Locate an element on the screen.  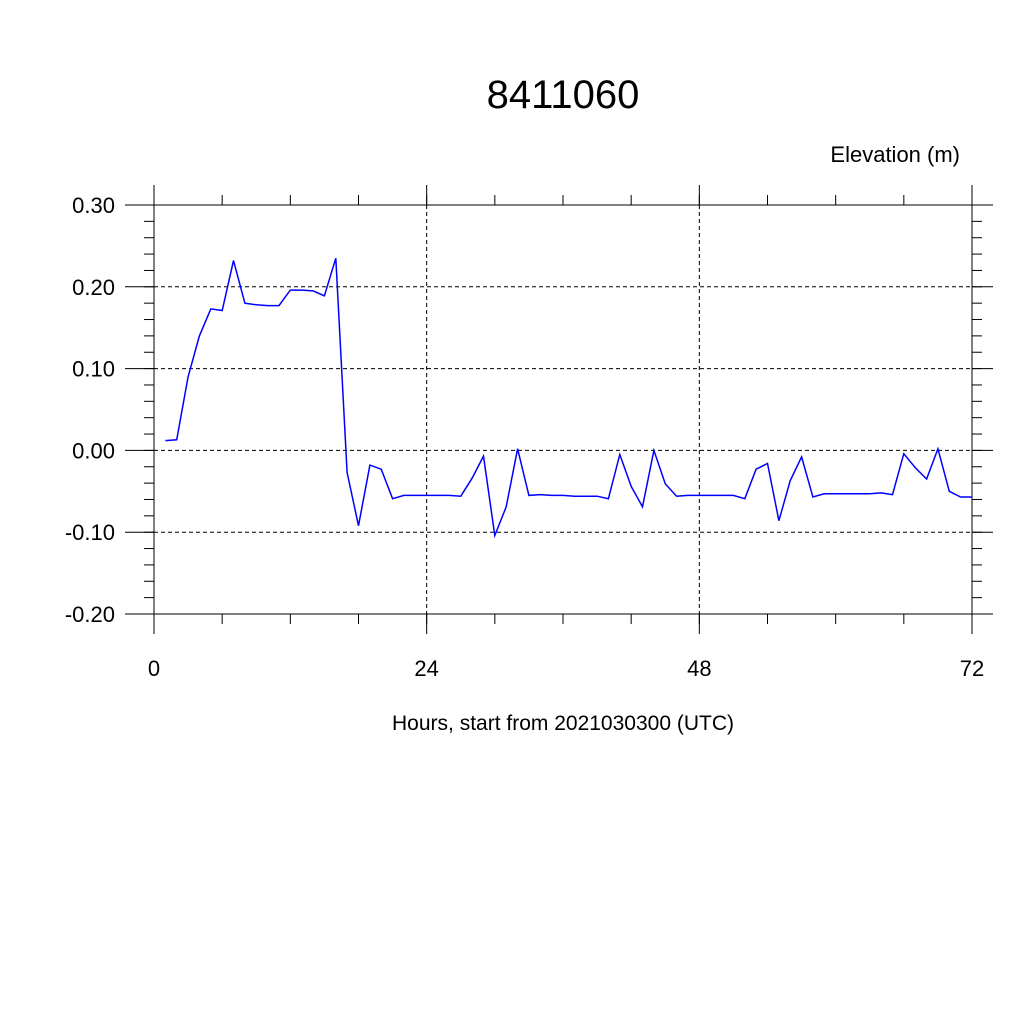
x-tick-label: 0 is located at coordinates (154, 668).